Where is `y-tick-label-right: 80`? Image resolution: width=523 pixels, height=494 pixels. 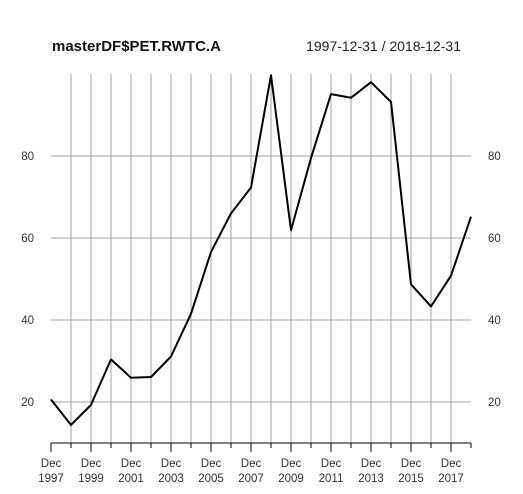
y-tick-label-right: 80 is located at coordinates (494, 157).